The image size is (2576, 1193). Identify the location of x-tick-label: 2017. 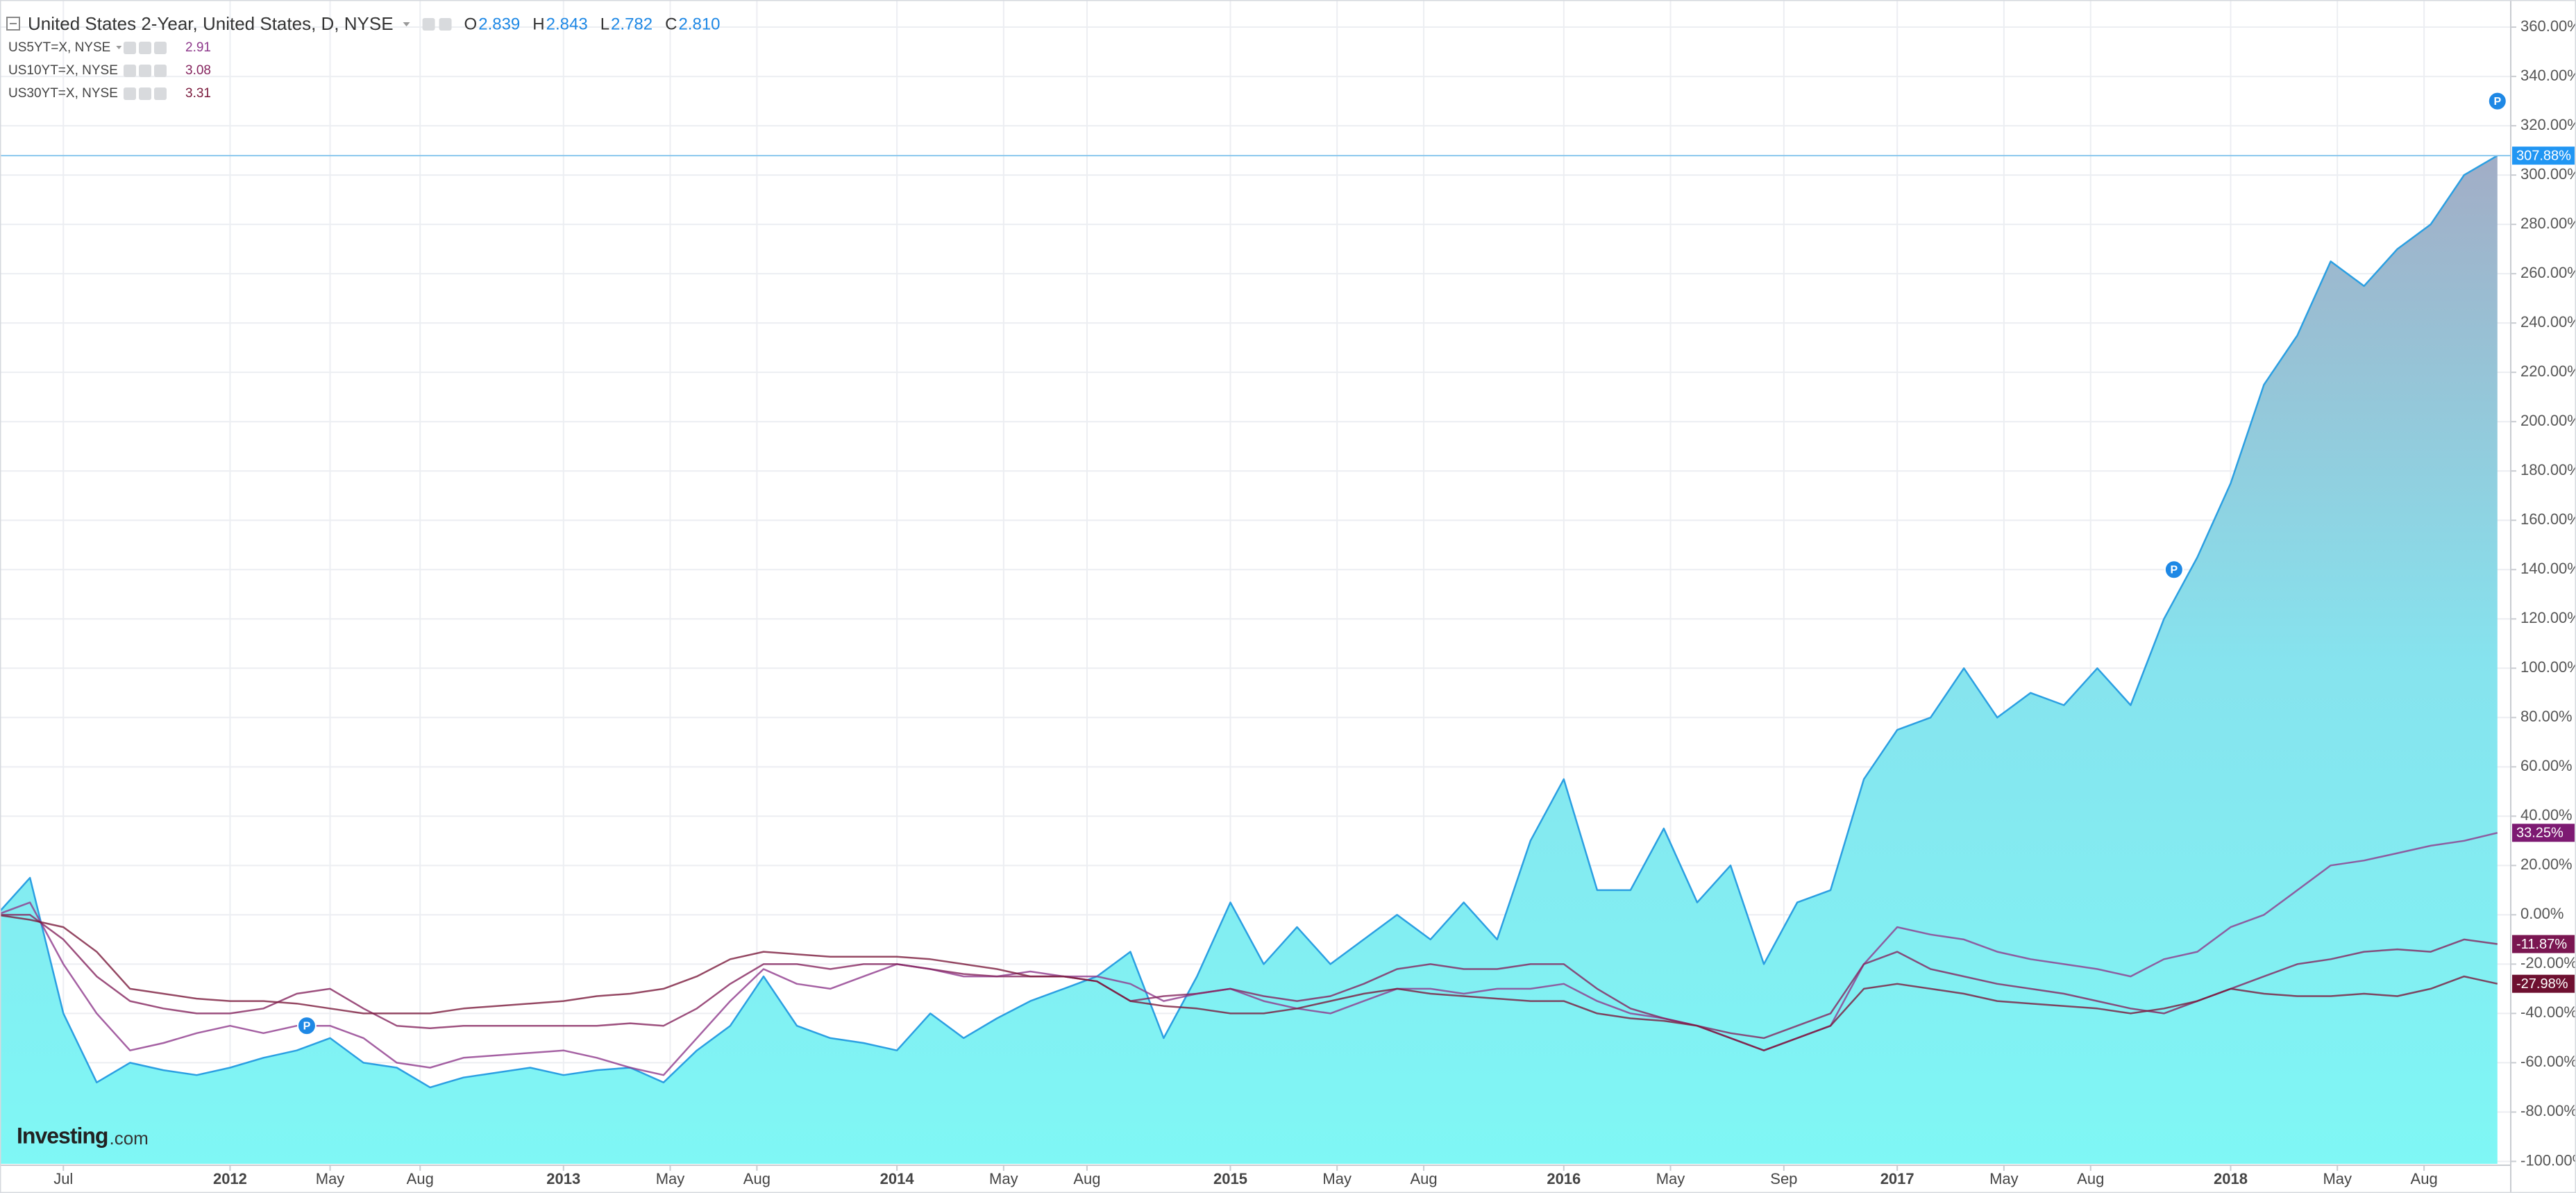
(1897, 1178).